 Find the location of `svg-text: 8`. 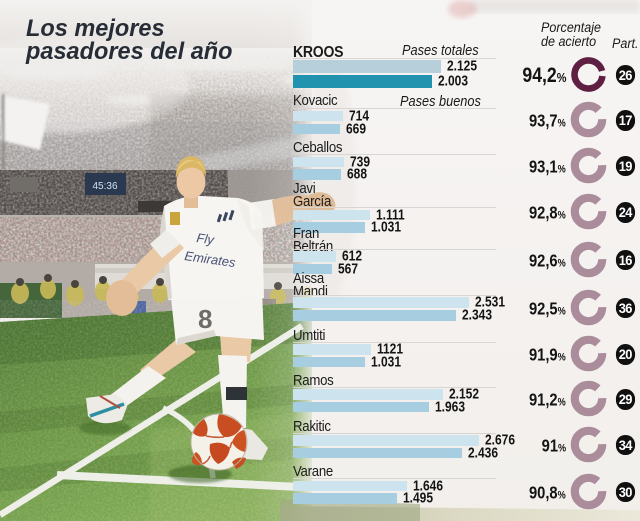

svg-text: 8 is located at coordinates (205, 319).